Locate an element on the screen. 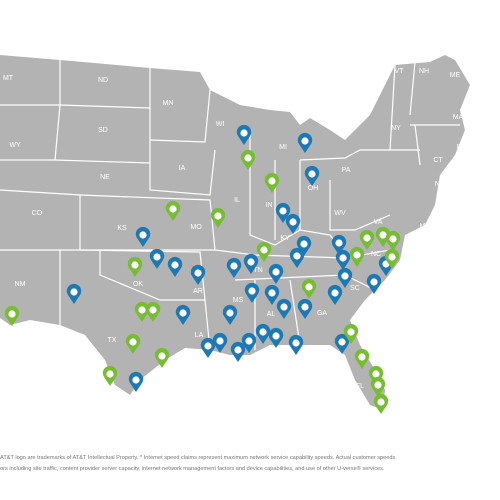 The width and height of the screenshot is (500, 500). state-label: OH is located at coordinates (313, 188).